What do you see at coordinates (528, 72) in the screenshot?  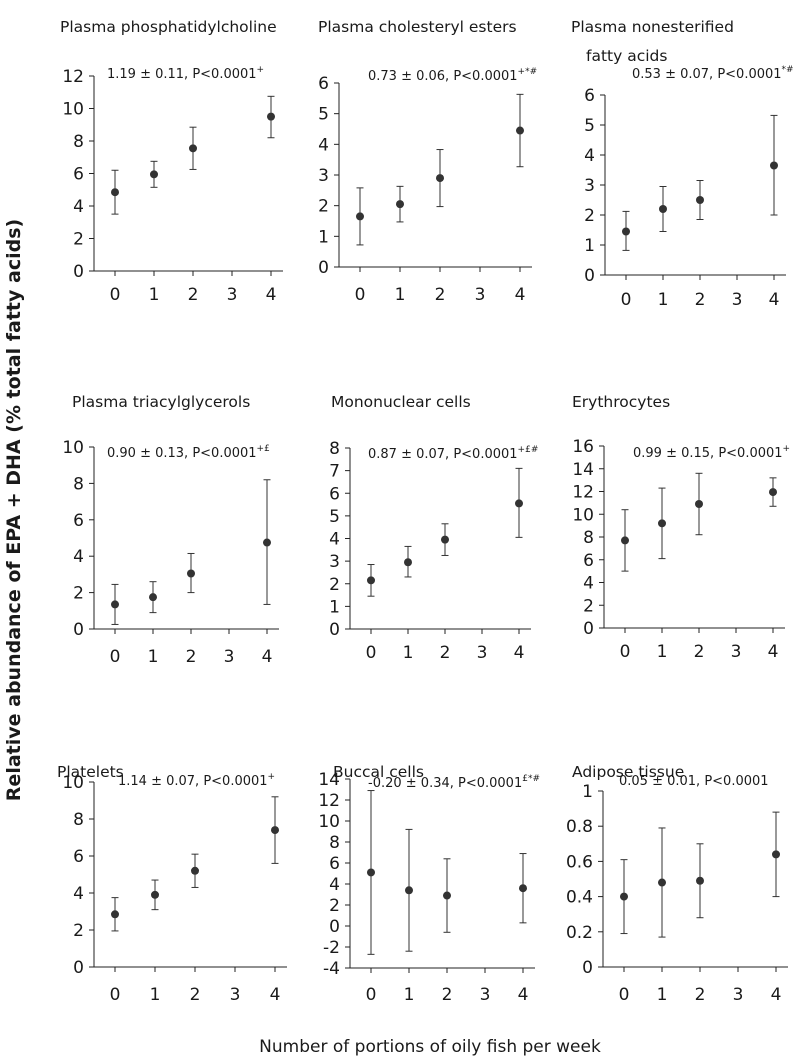 I see `stat-annotation-superscript: +*#` at bounding box center [528, 72].